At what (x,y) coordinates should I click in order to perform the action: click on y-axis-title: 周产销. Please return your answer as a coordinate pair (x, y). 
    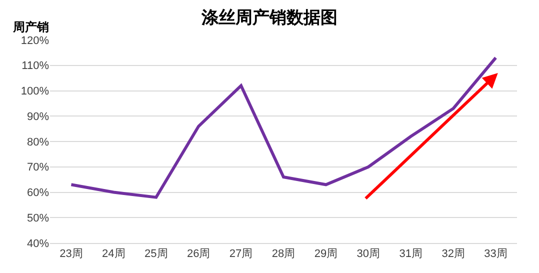
    Looking at the image, I should click on (30, 27).